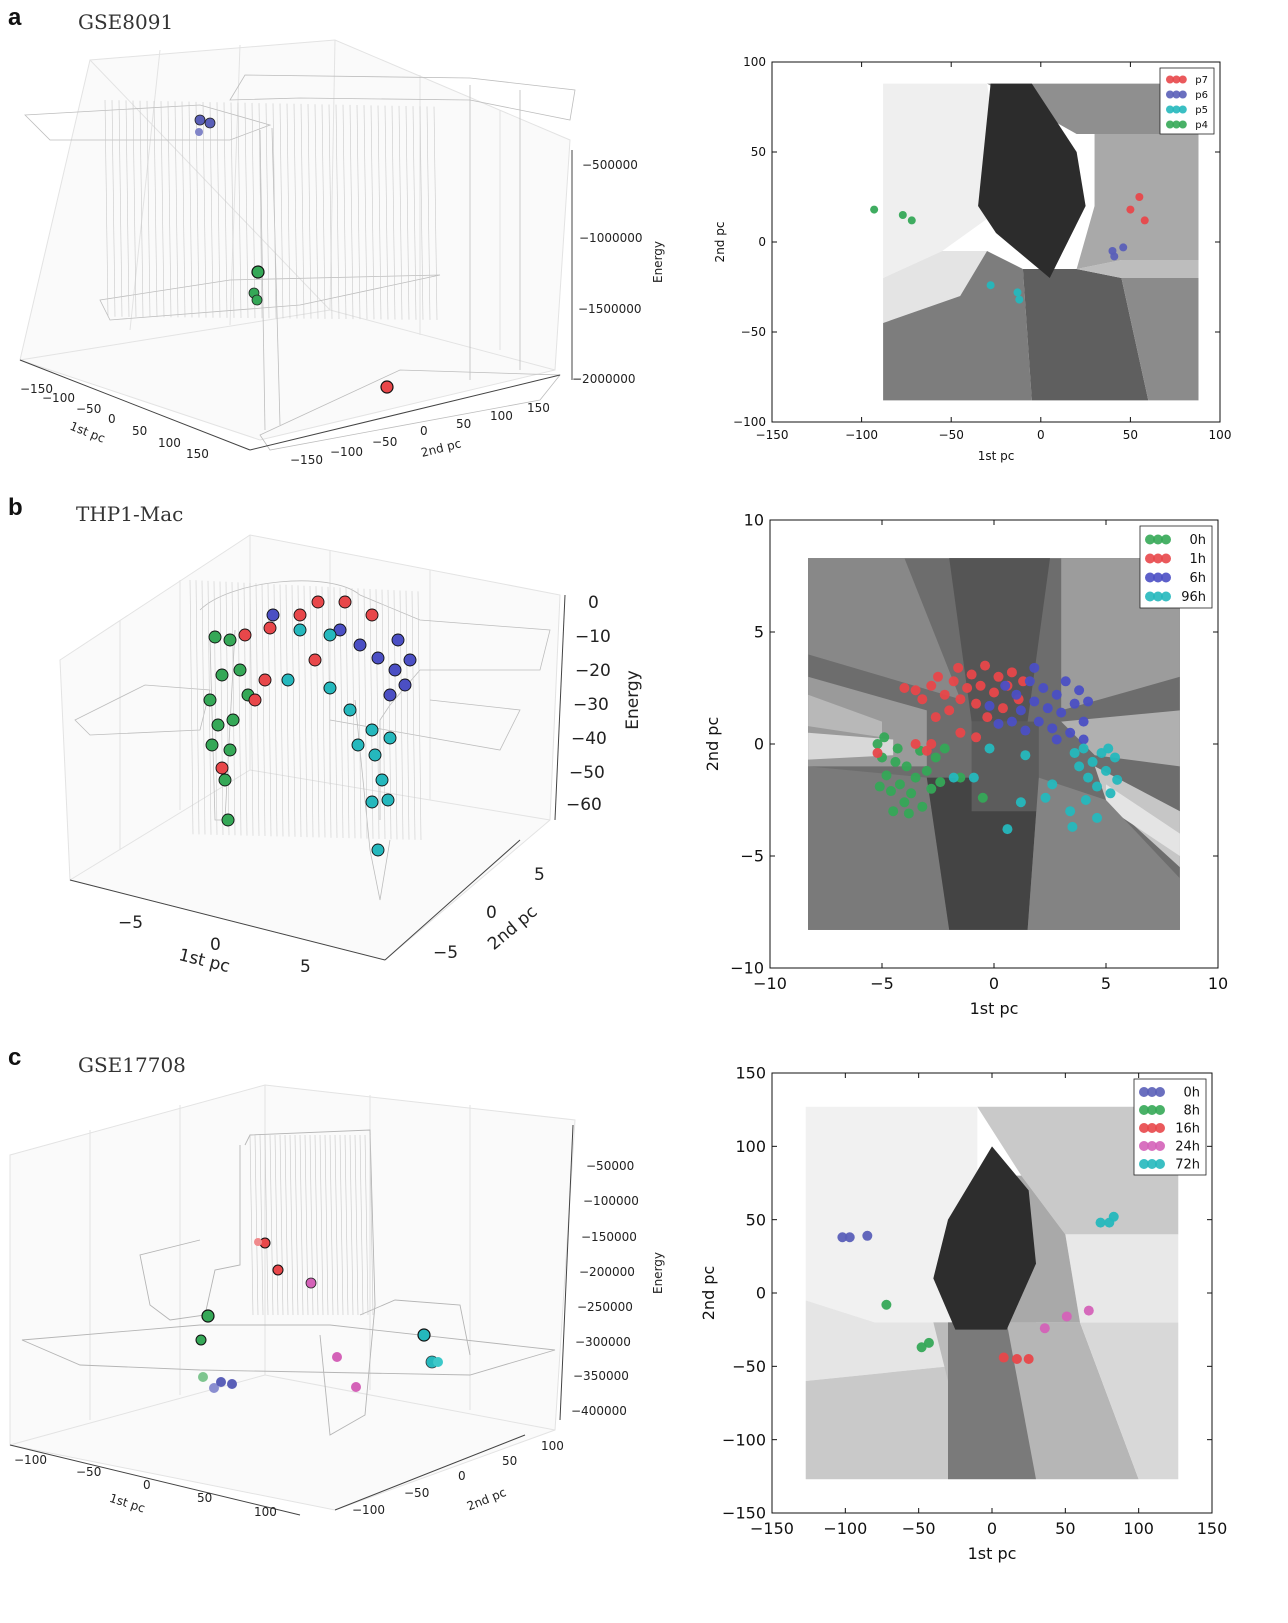 This screenshot has width=1288, height=1623. What do you see at coordinates (197, 454) in the screenshot?
I see `xtick-label: 150` at bounding box center [197, 454].